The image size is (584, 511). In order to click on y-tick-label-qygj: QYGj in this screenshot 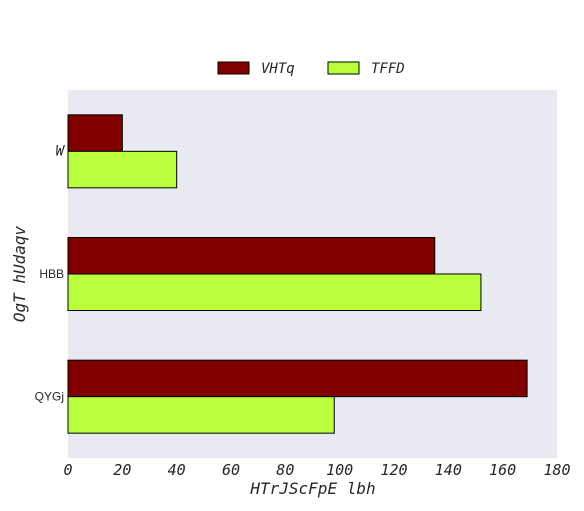, I will do `click(49, 397)`.